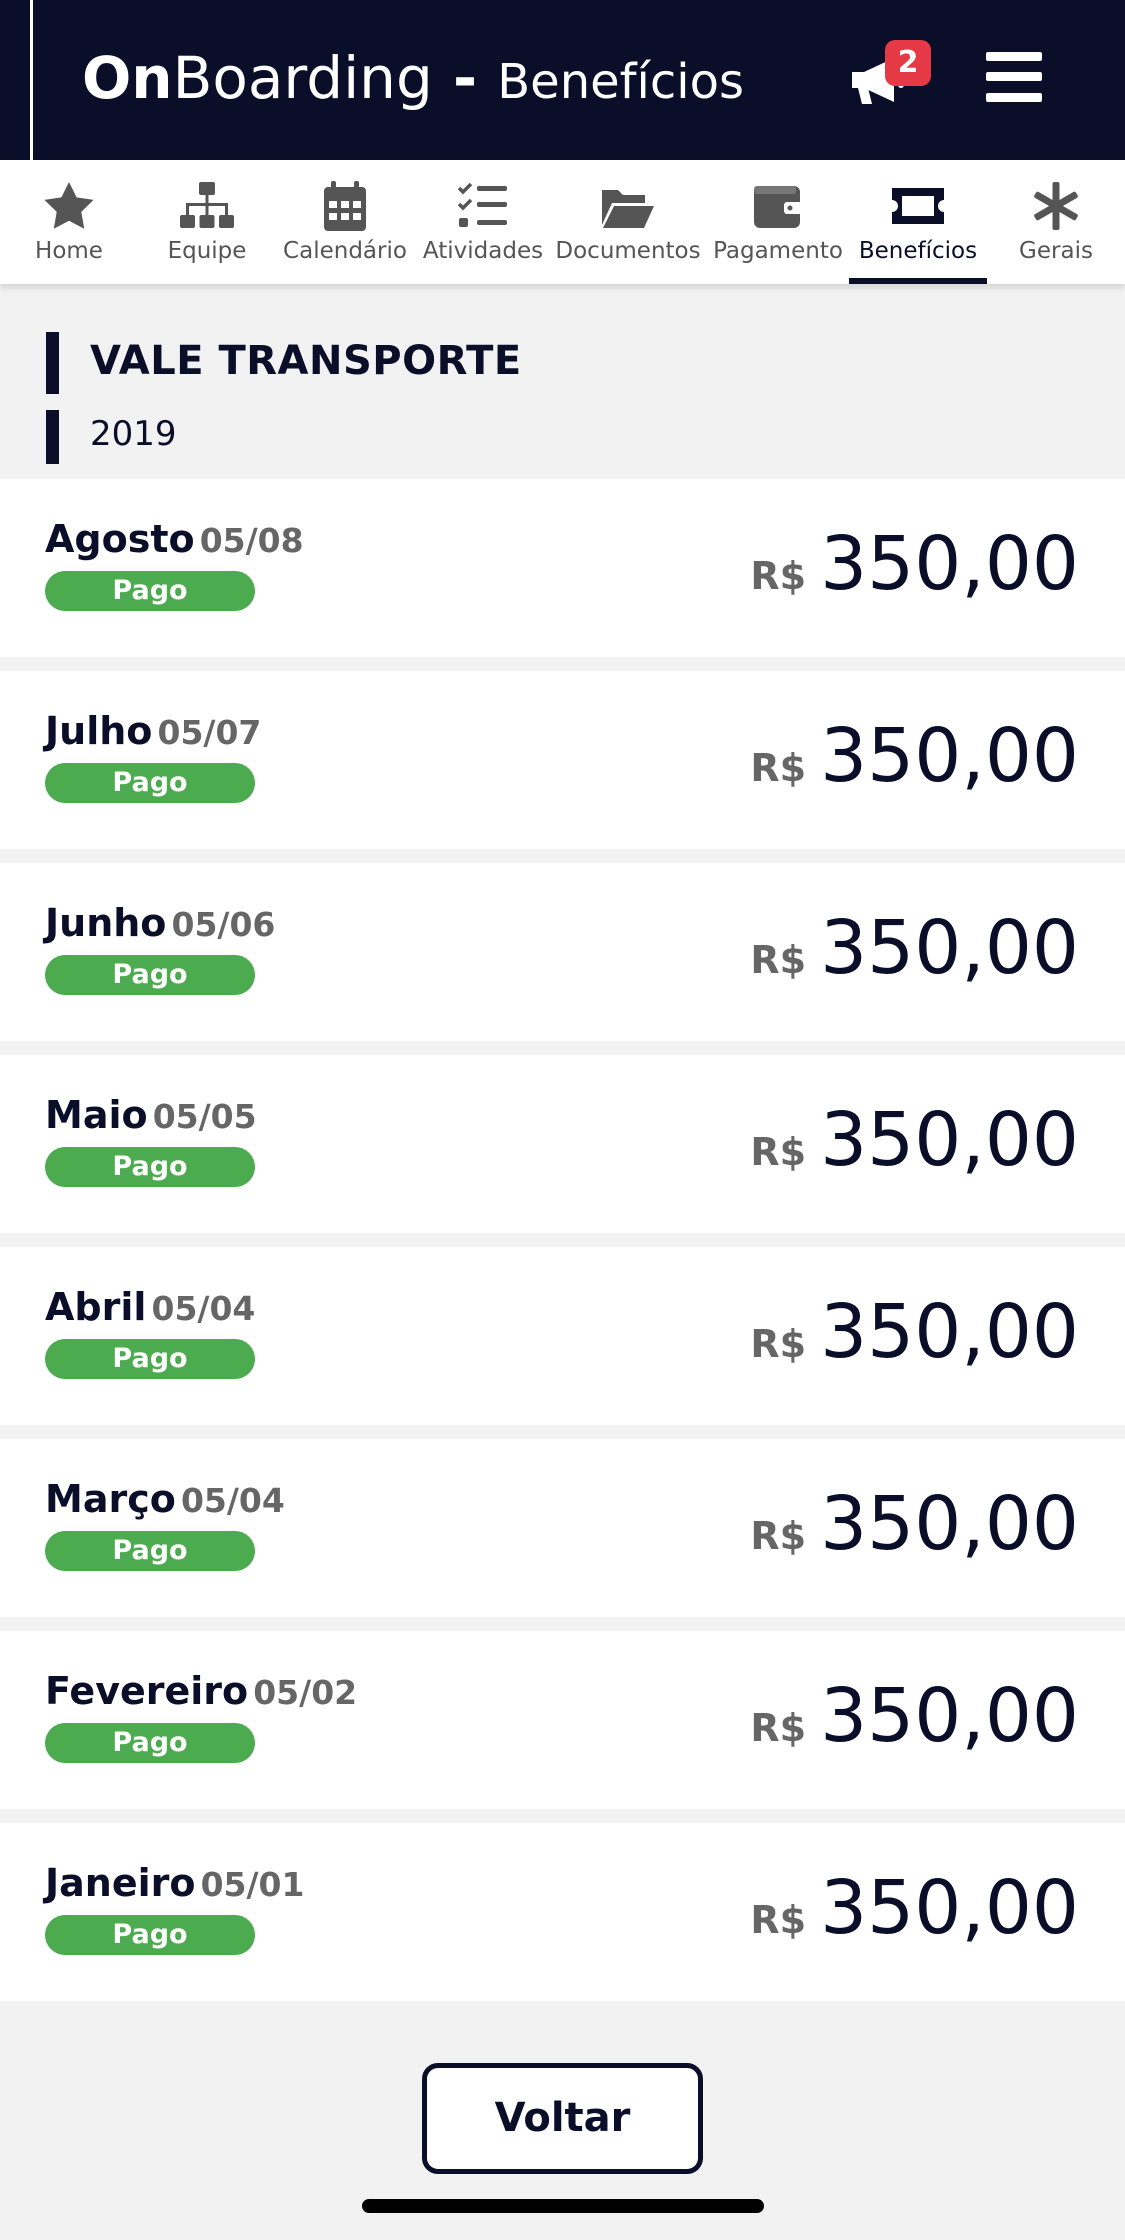  I want to click on section-year-marker, so click(52, 437).